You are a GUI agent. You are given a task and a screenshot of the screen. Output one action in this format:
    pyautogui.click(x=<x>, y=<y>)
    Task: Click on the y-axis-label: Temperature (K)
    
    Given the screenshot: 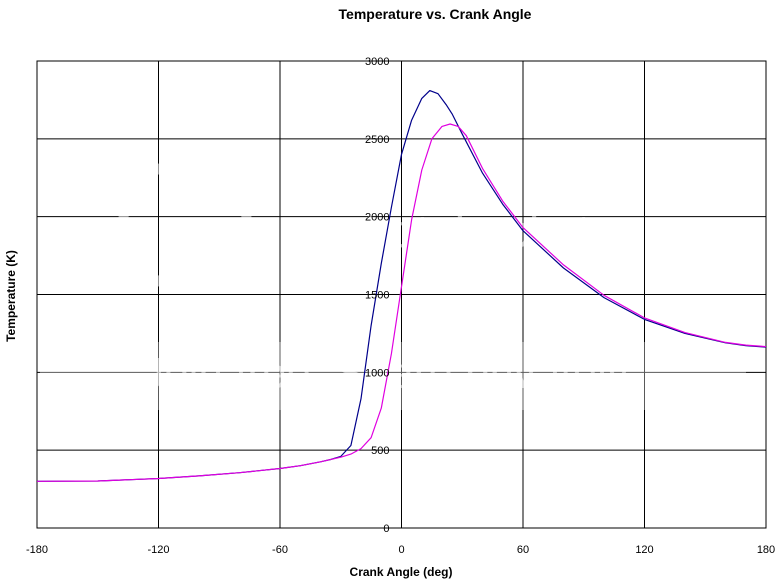 What is the action you would take?
    pyautogui.click(x=11, y=296)
    